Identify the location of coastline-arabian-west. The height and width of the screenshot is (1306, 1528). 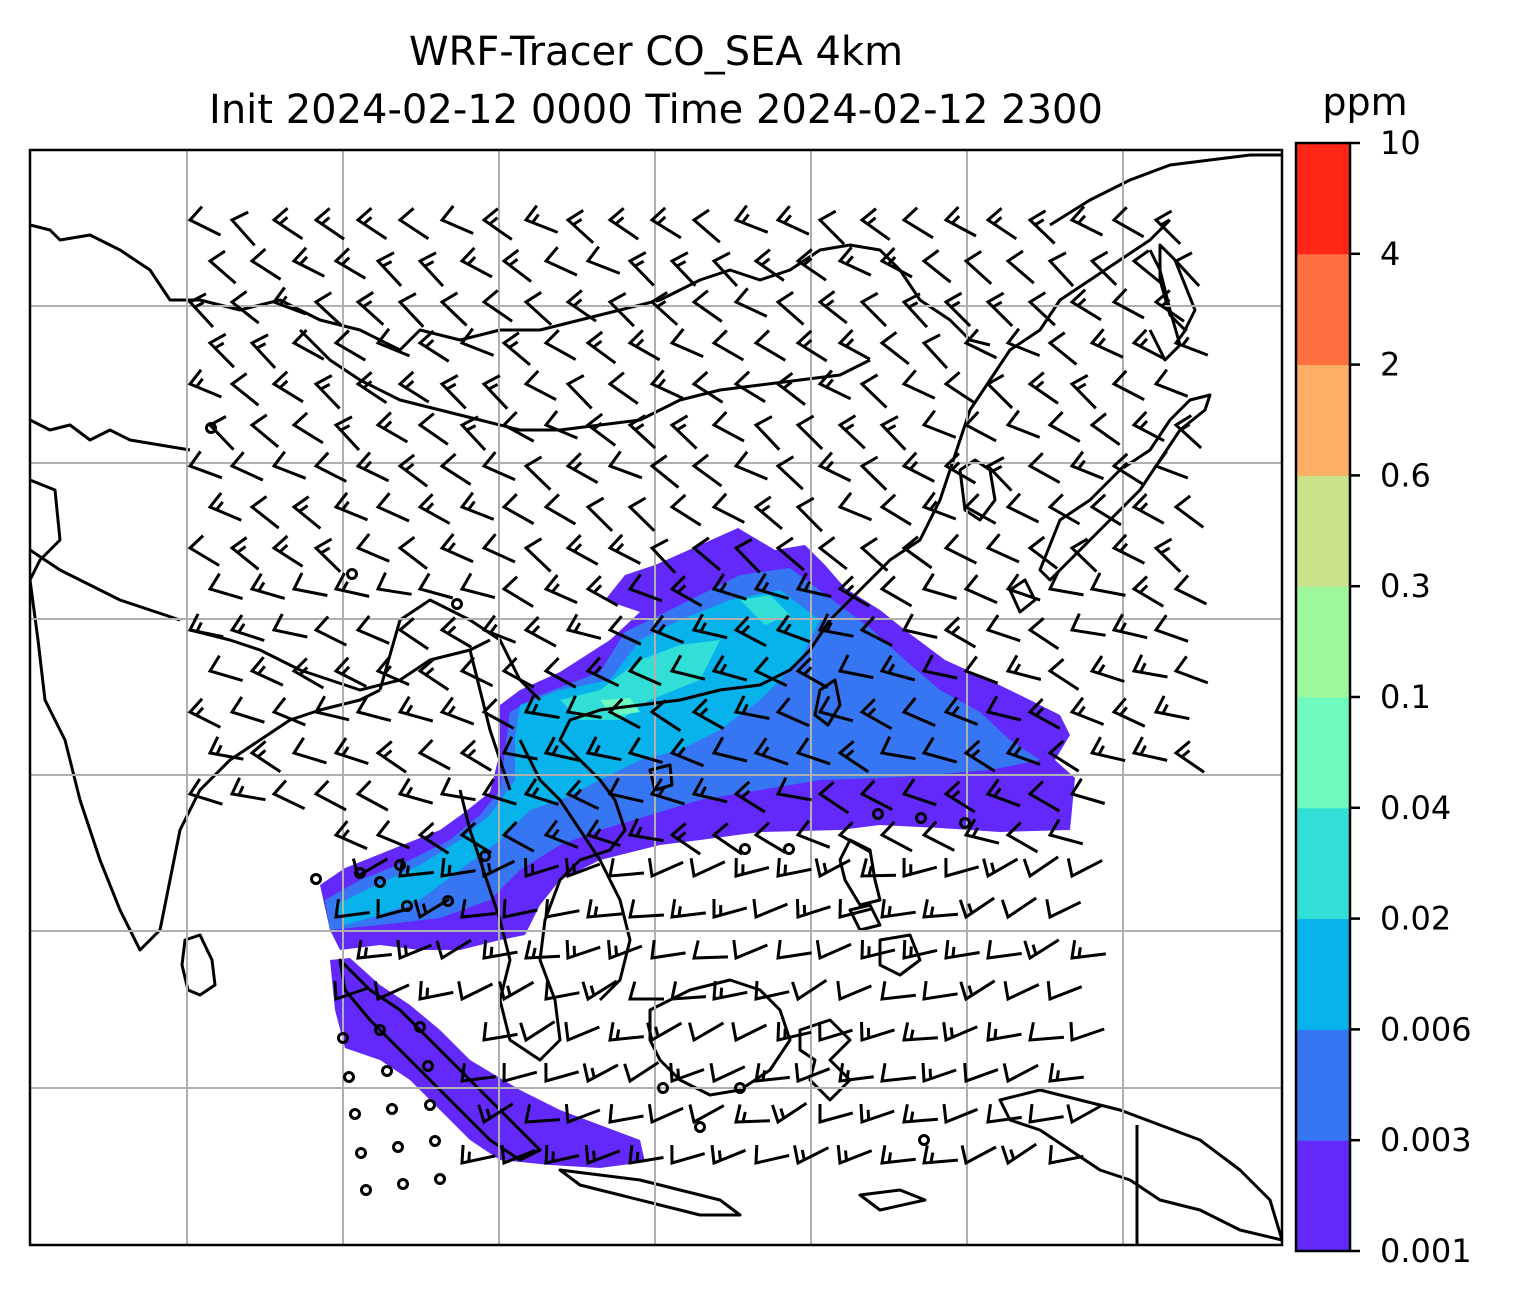
(110, 435).